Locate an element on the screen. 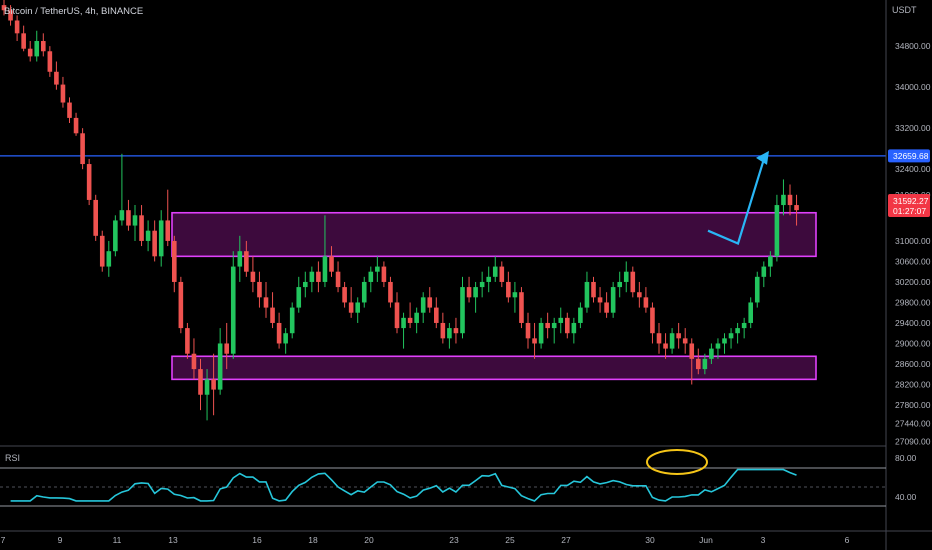 The height and width of the screenshot is (550, 932). time-tick-label: 9 is located at coordinates (60, 540).